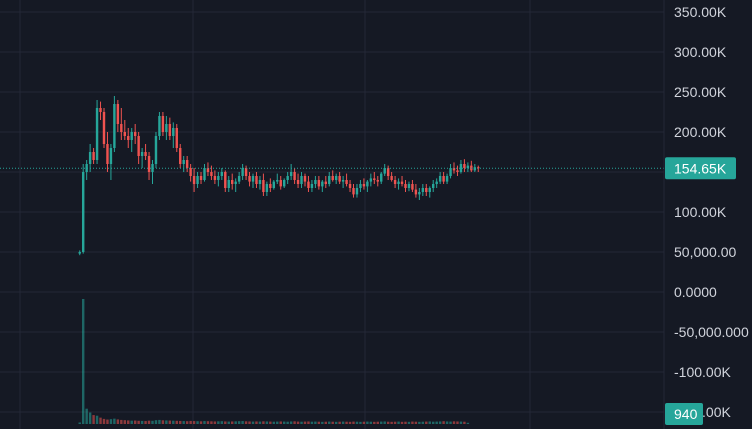 This screenshot has height=429, width=752. I want to click on price-axis-background, so click(708, 214).